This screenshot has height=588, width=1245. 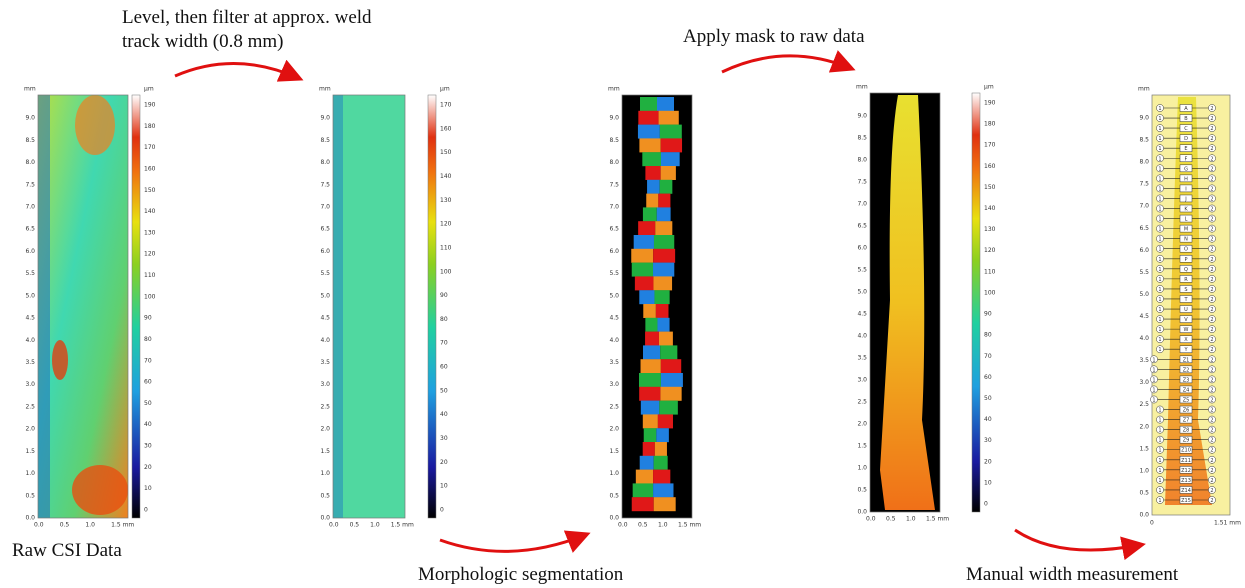 What do you see at coordinates (1186, 270) in the screenshot?
I see `measurement-label: Q` at bounding box center [1186, 270].